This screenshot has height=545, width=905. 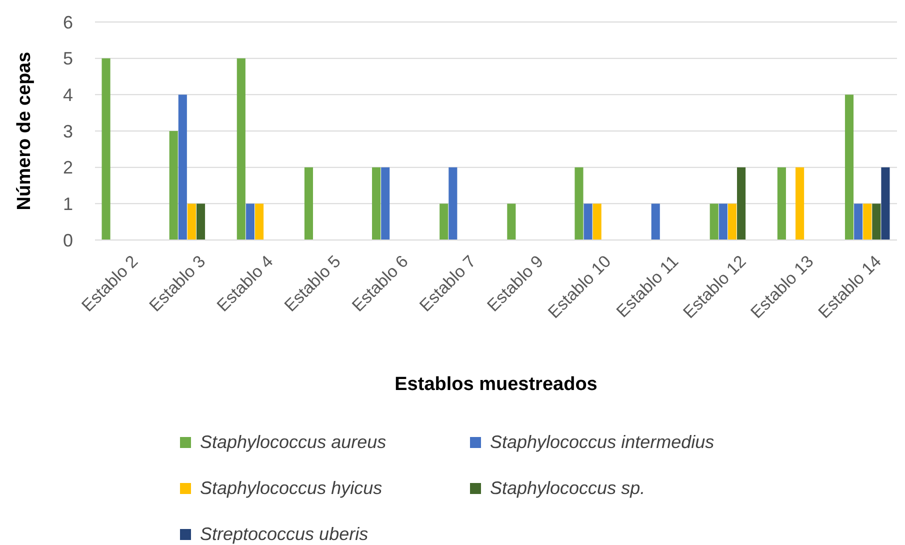 I want to click on y-tick-label: 3, so click(x=67, y=131).